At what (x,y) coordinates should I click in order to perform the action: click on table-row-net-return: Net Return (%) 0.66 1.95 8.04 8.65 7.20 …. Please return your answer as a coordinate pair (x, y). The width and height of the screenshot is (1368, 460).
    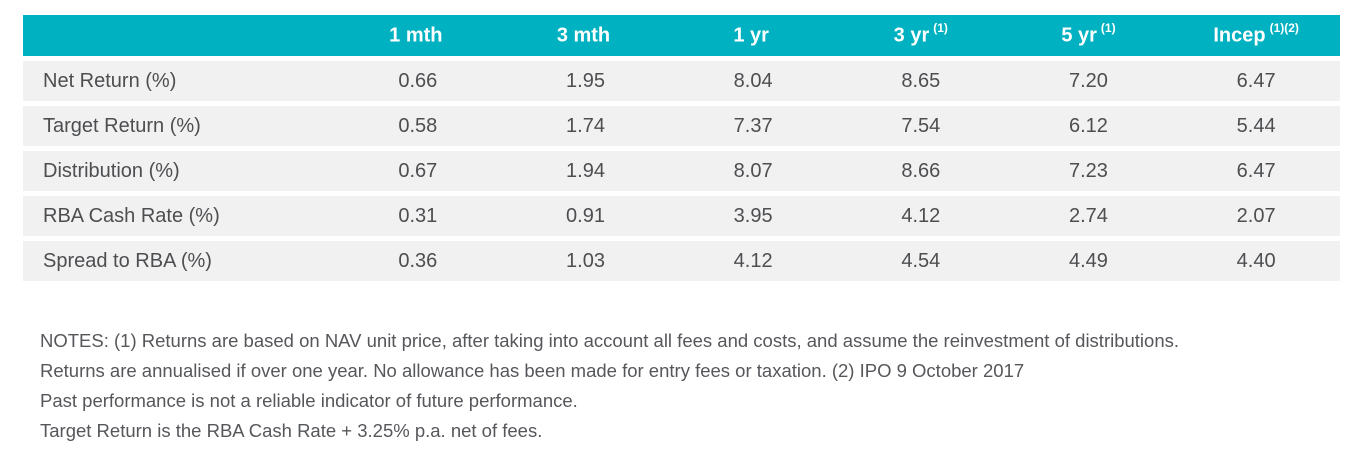
    Looking at the image, I should click on (681, 81).